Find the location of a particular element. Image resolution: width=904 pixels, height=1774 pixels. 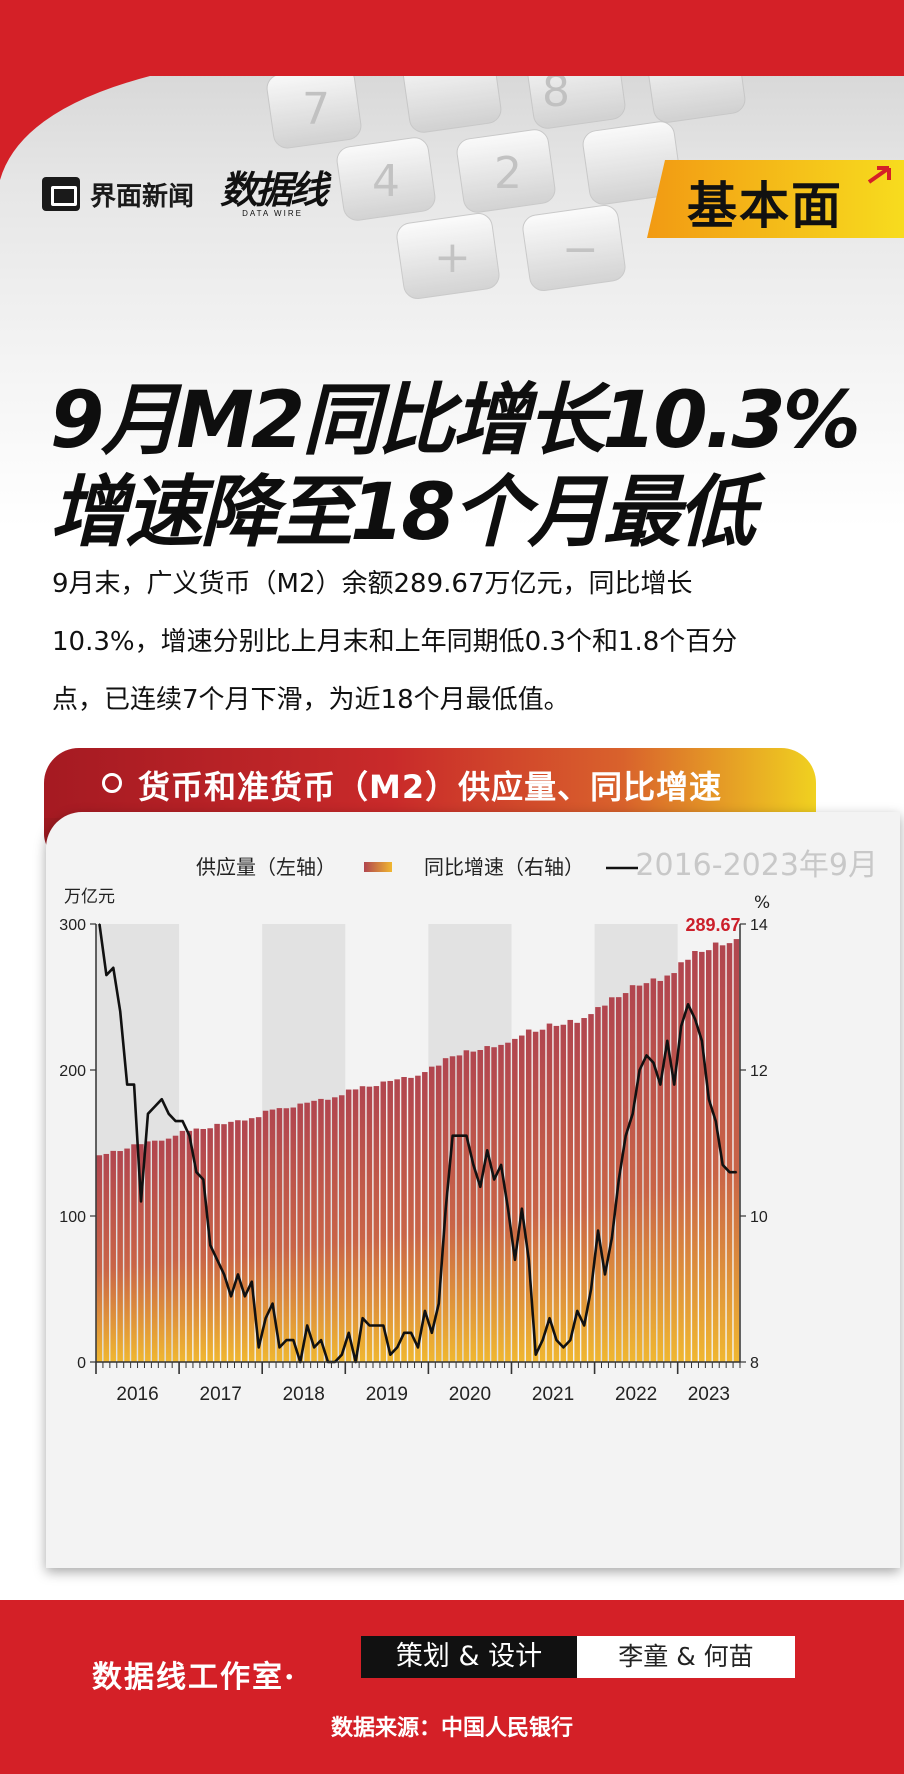

year-shade-2022 is located at coordinates (636, 1143).